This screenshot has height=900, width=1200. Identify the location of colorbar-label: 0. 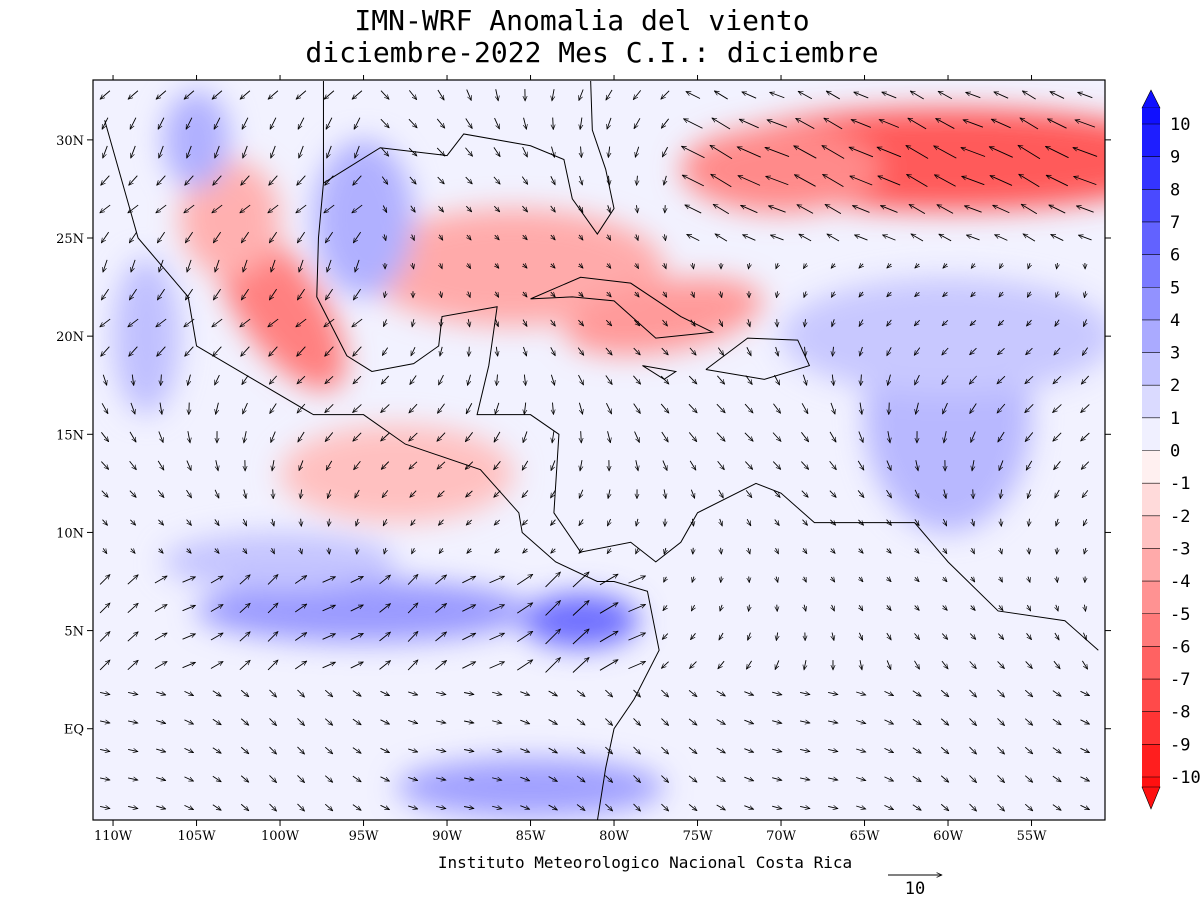
(1175, 452).